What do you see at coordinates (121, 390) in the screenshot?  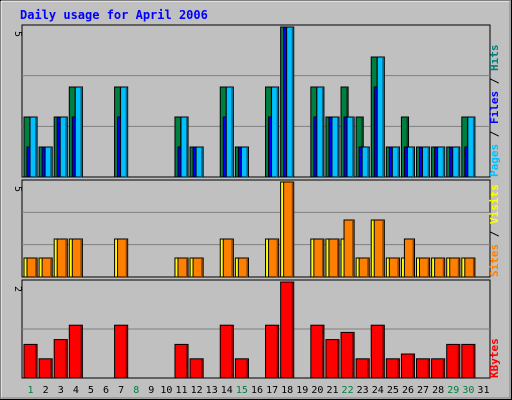 I see `x-tick-day-7: 7` at bounding box center [121, 390].